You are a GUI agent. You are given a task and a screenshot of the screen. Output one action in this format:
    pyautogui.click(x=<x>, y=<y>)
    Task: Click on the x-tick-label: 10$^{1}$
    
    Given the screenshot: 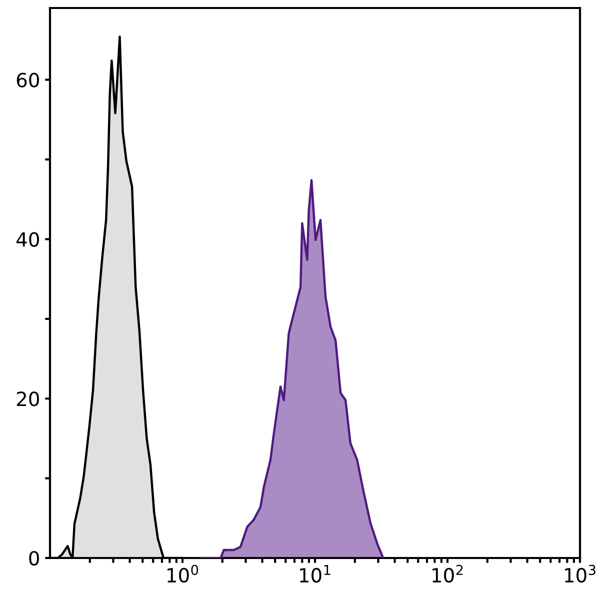 What is the action you would take?
    pyautogui.click(x=315, y=573)
    